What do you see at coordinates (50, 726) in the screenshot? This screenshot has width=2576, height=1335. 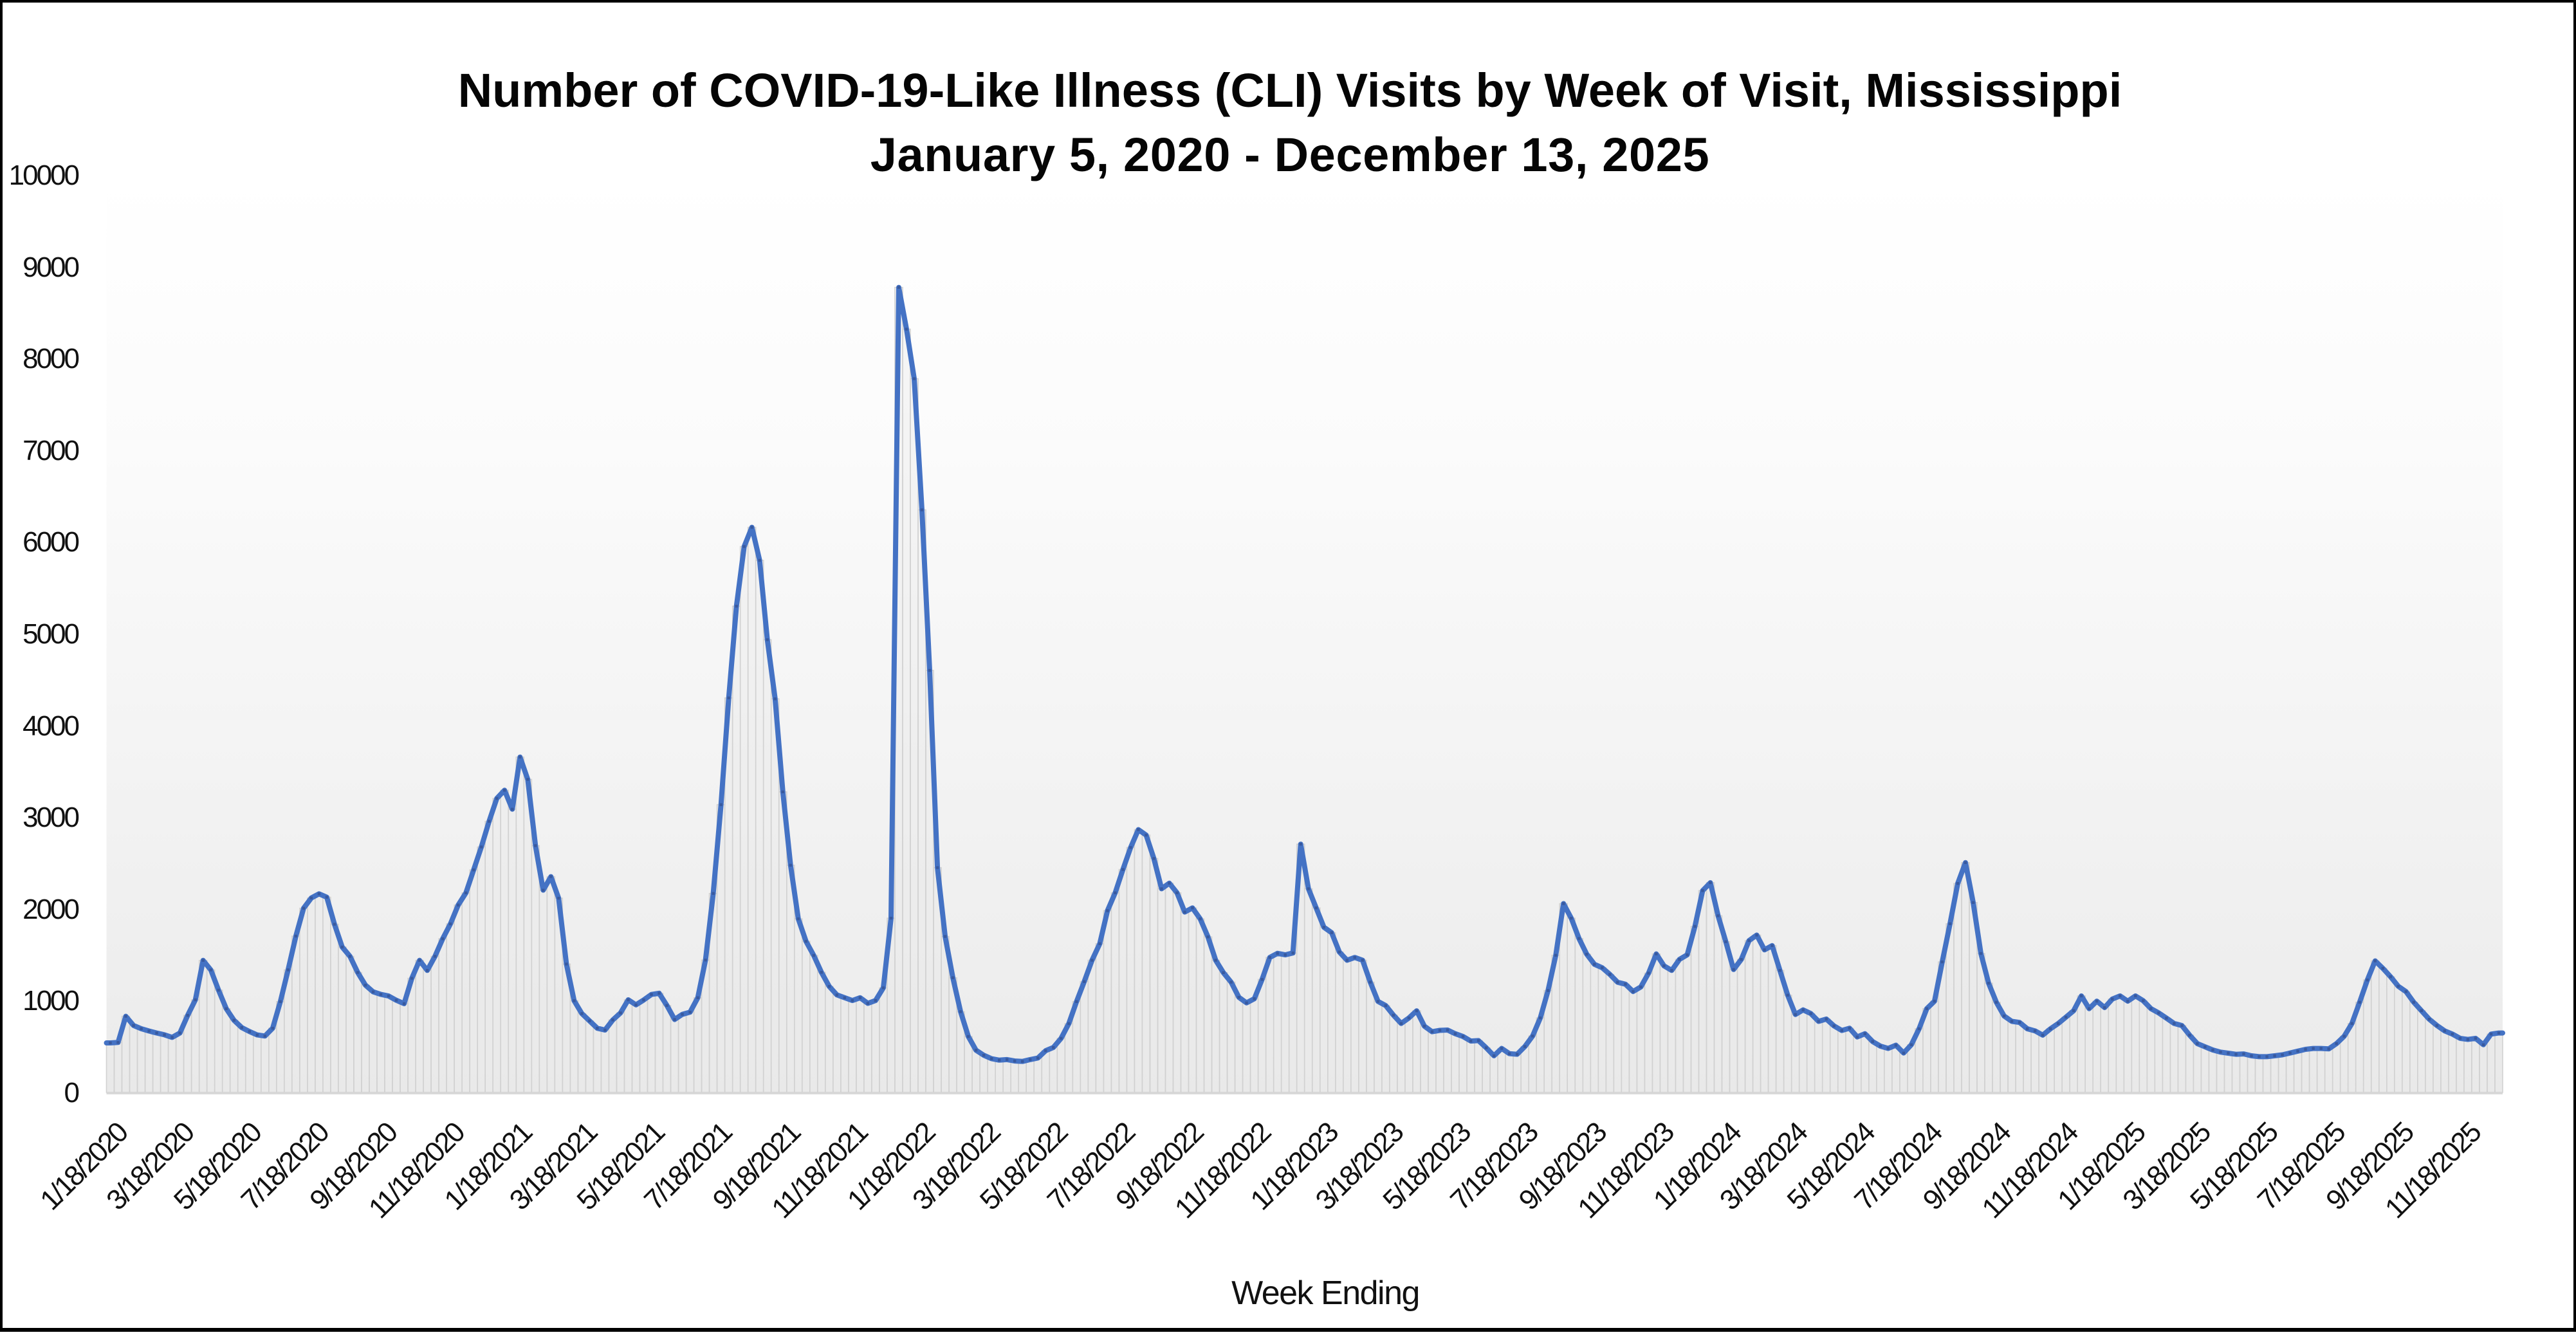 I see `svg-text: 4000` at bounding box center [50, 726].